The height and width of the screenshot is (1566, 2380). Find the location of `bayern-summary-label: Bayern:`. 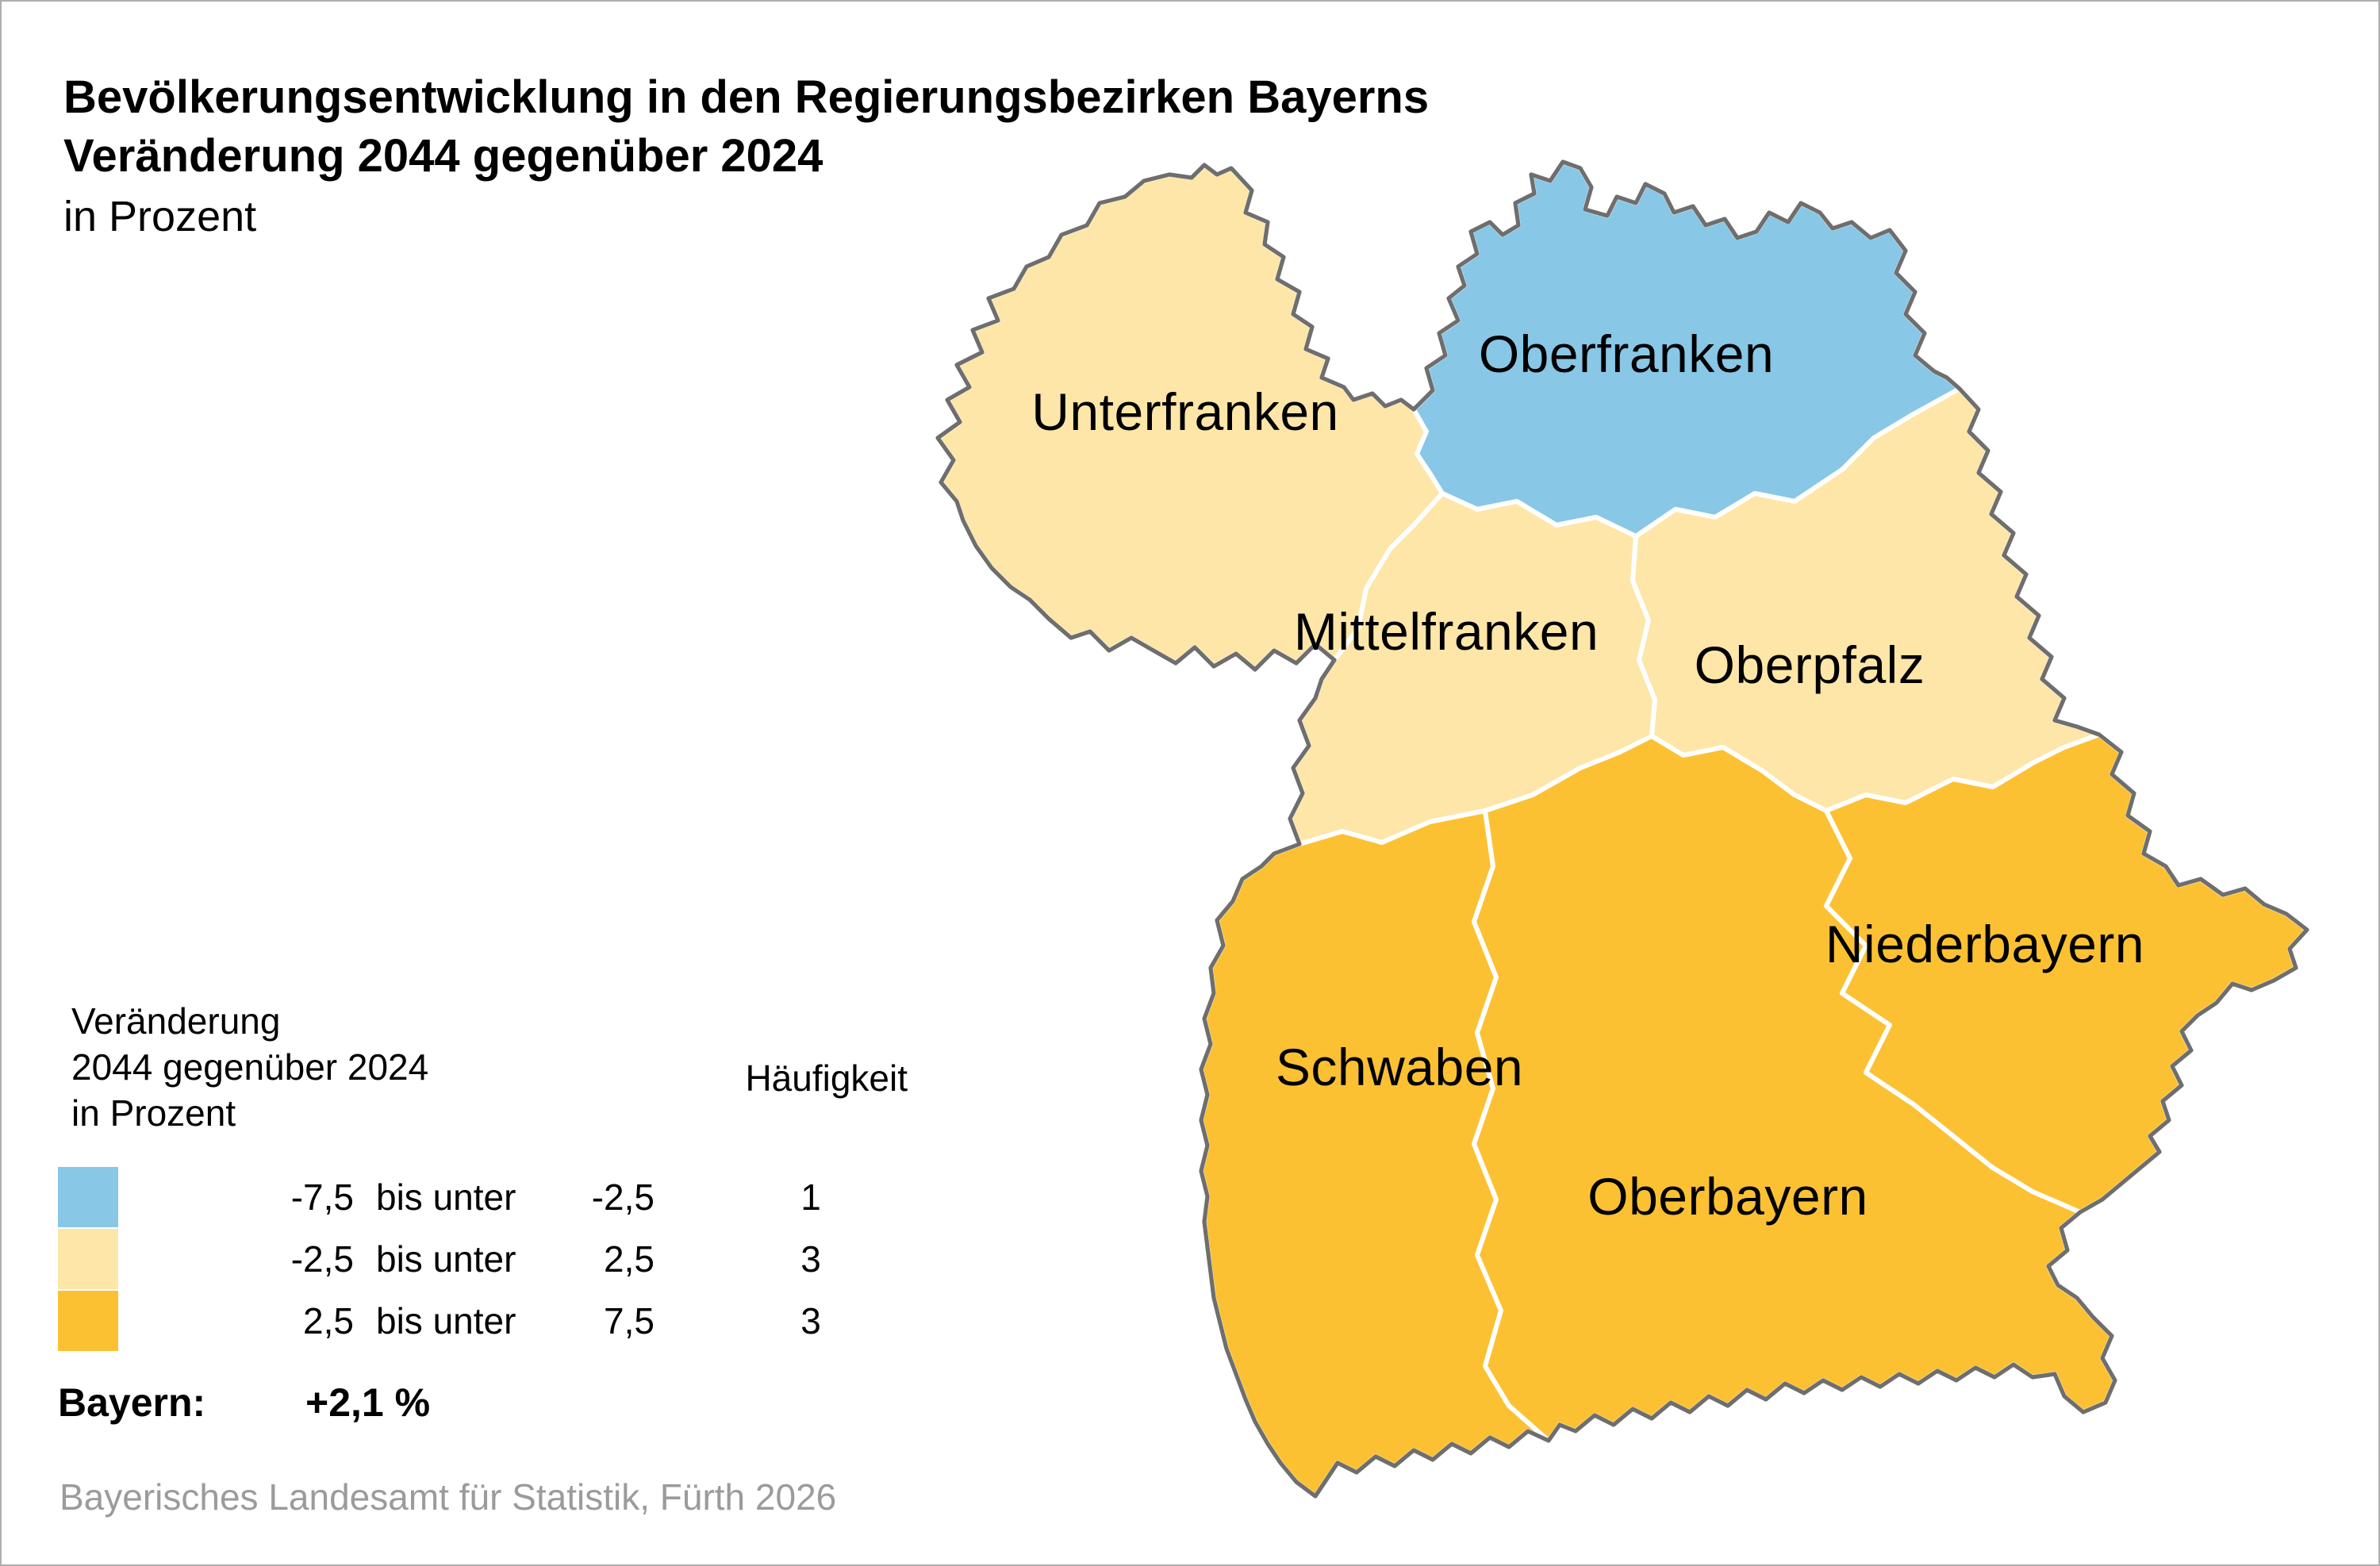

bayern-summary-label: Bayern: is located at coordinates (132, 1402).